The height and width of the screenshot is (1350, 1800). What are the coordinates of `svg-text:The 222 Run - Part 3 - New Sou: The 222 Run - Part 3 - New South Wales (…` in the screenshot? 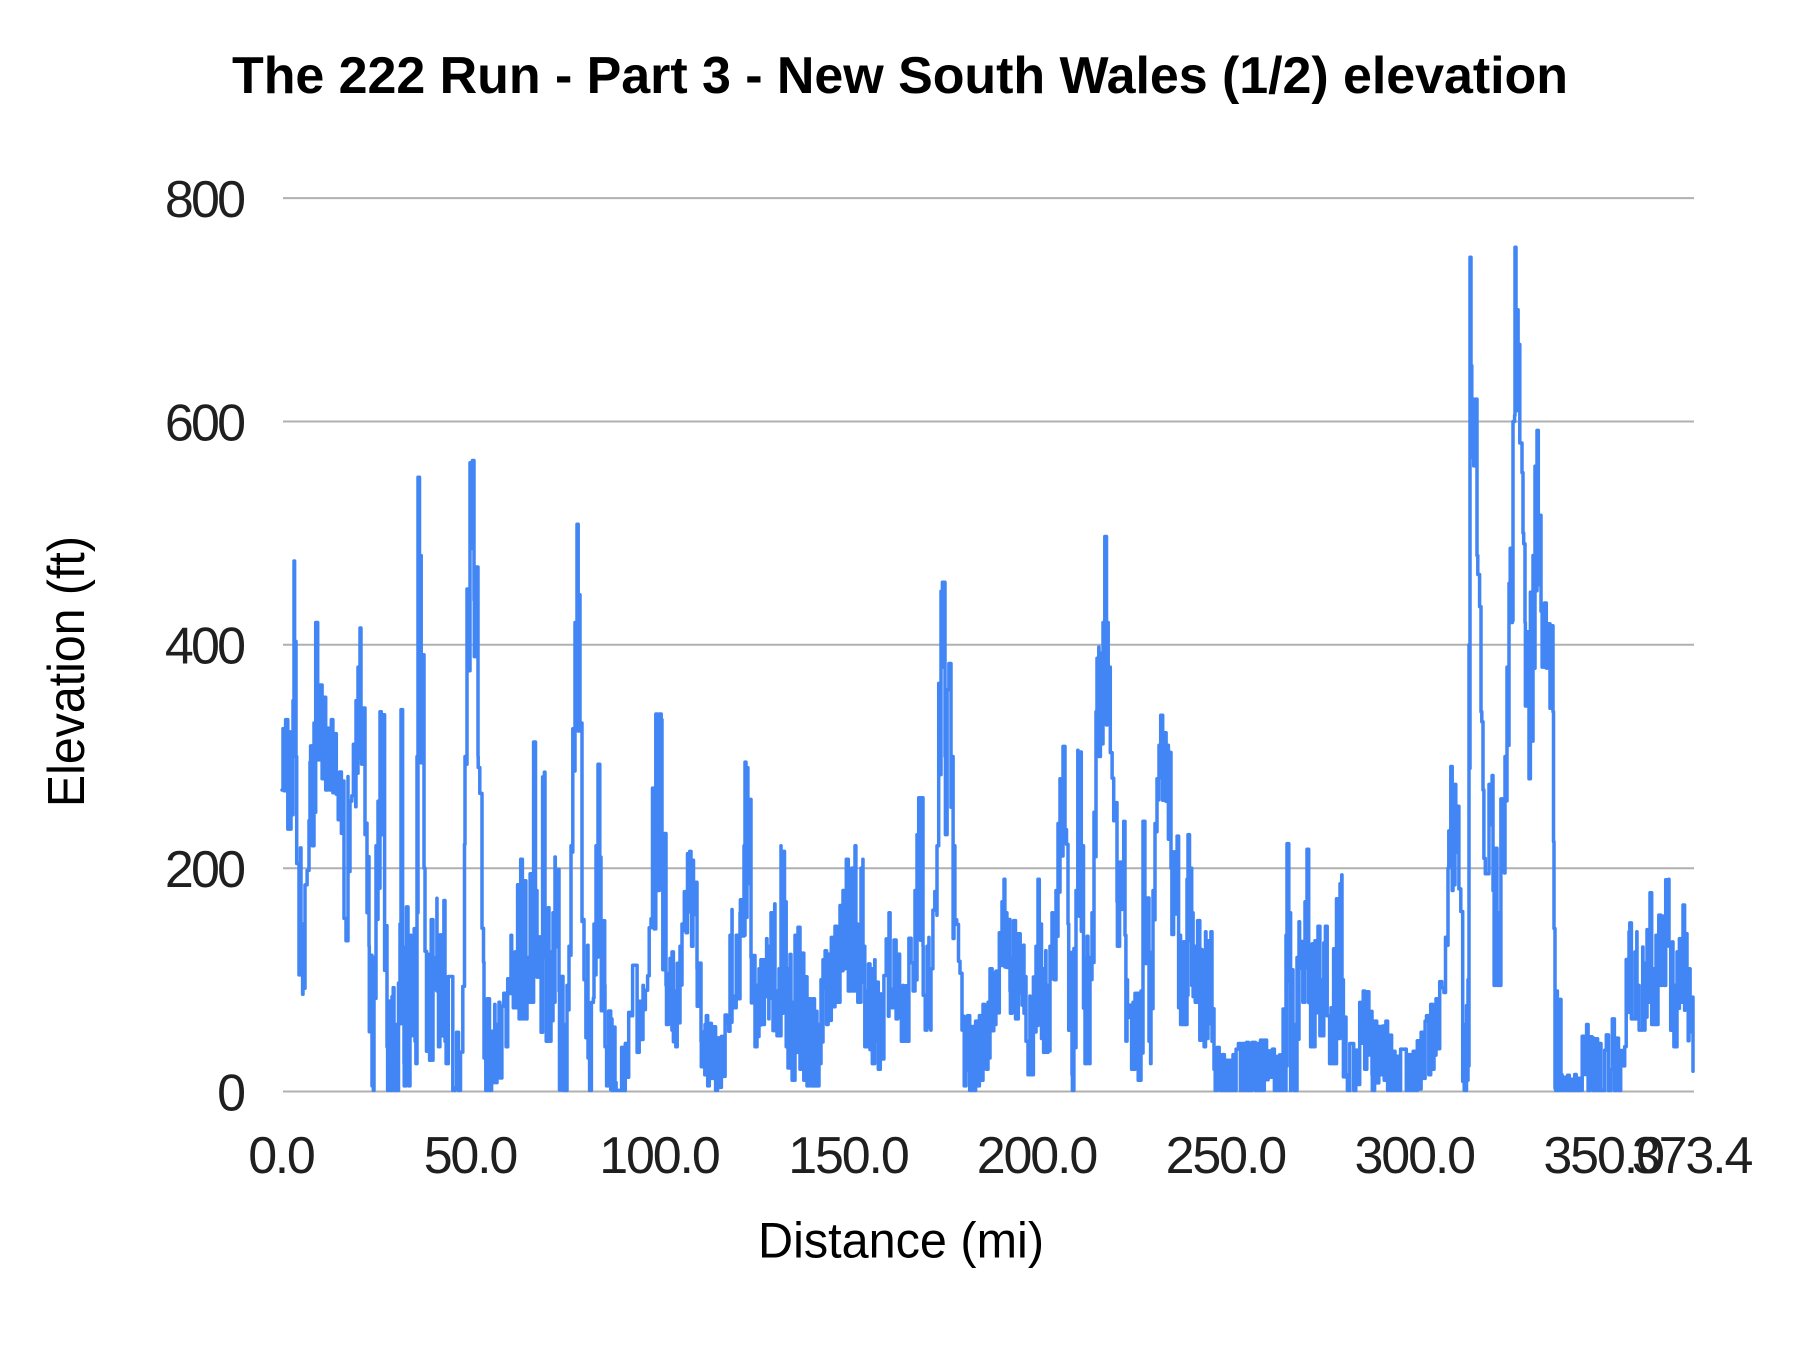 It's located at (900, 76).